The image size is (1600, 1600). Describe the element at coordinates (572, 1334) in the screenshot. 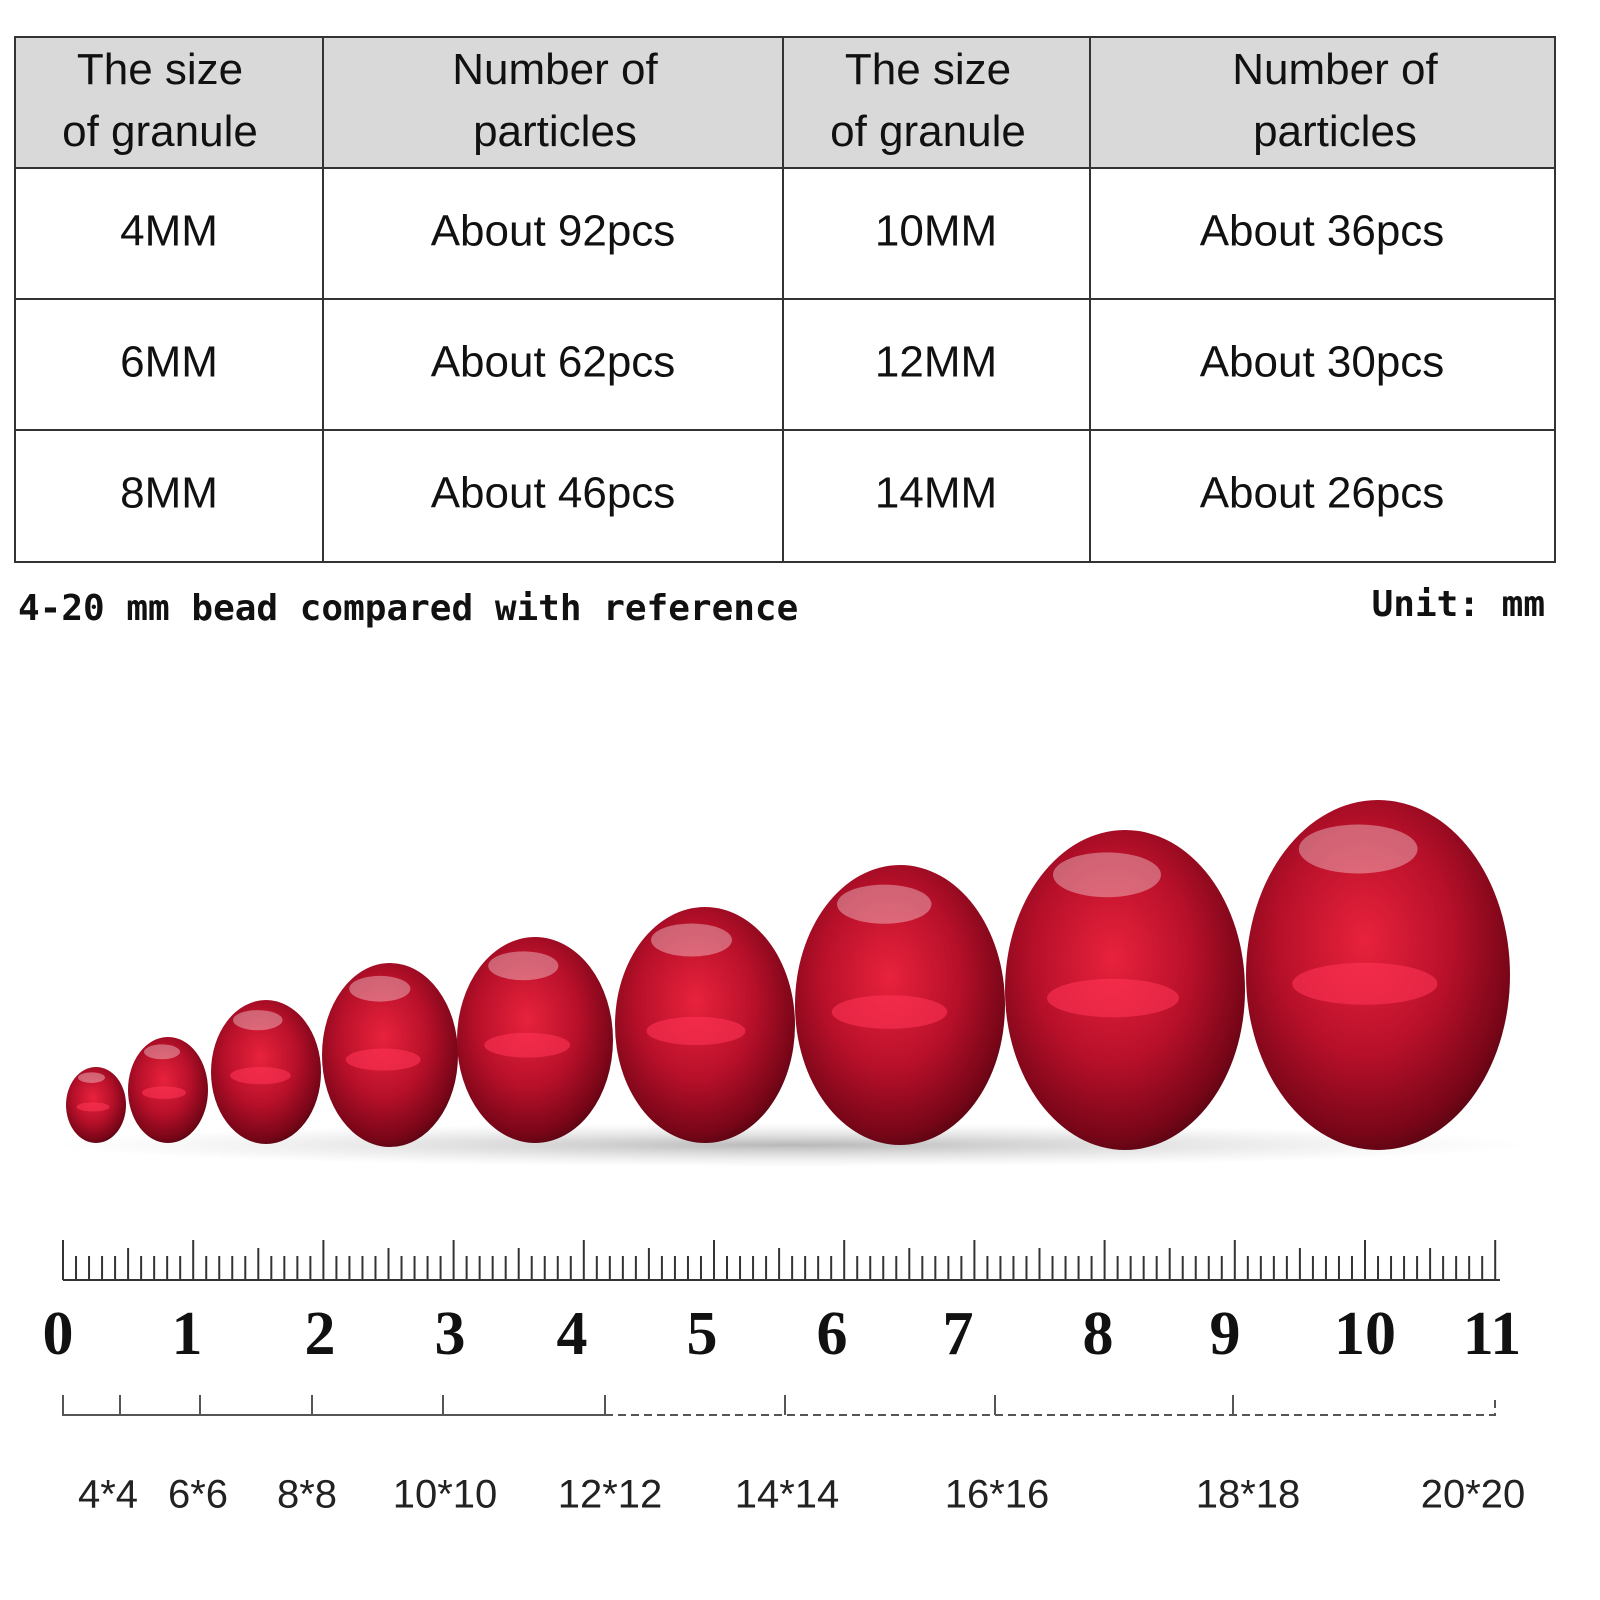

I see `ruler-label: 4` at that location.